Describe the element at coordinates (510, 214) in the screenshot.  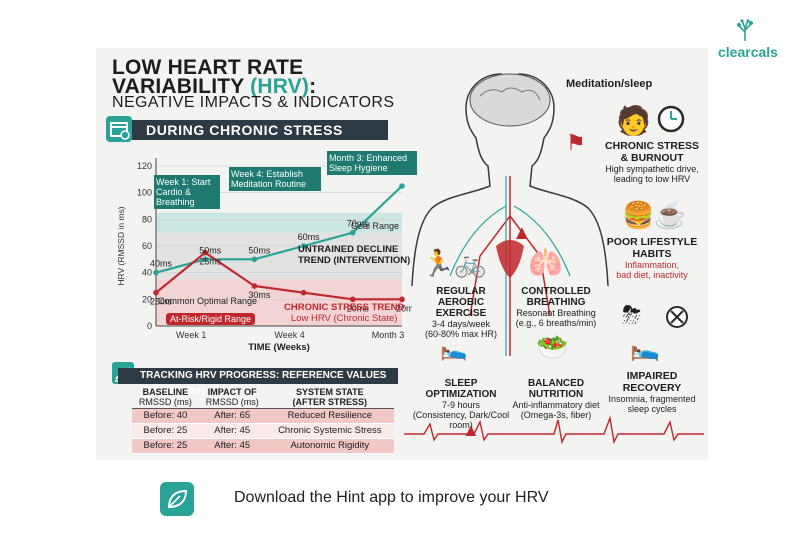
I see `body-outline-illustration` at that location.